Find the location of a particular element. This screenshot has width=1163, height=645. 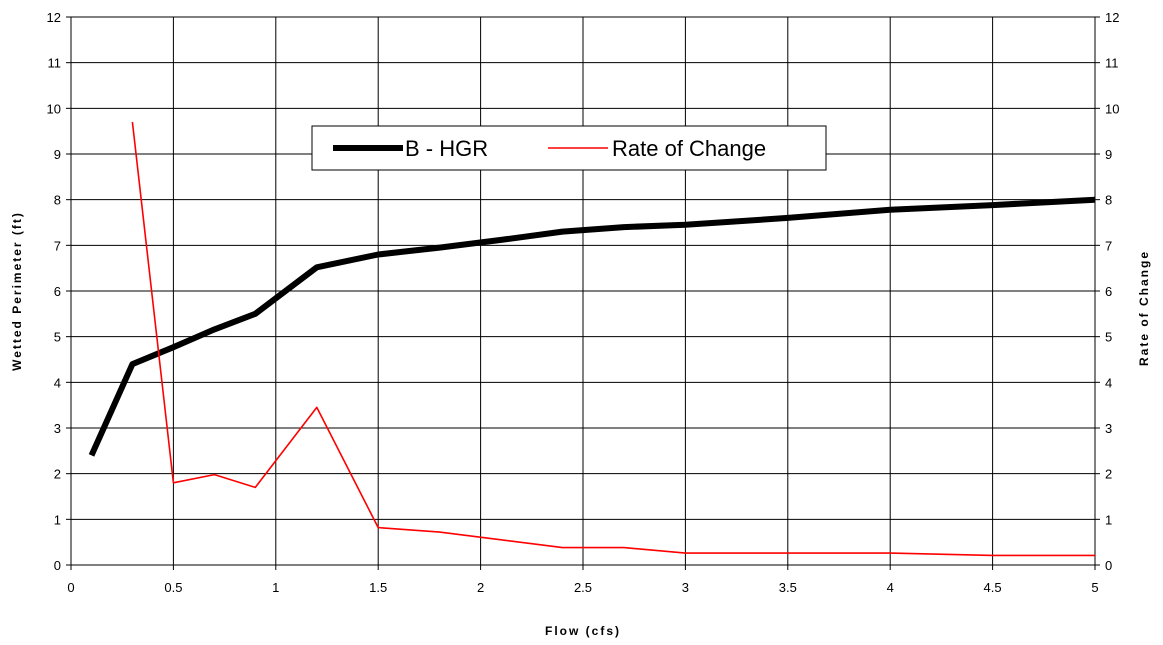

y2-tick-label: 6 is located at coordinates (1108, 291).